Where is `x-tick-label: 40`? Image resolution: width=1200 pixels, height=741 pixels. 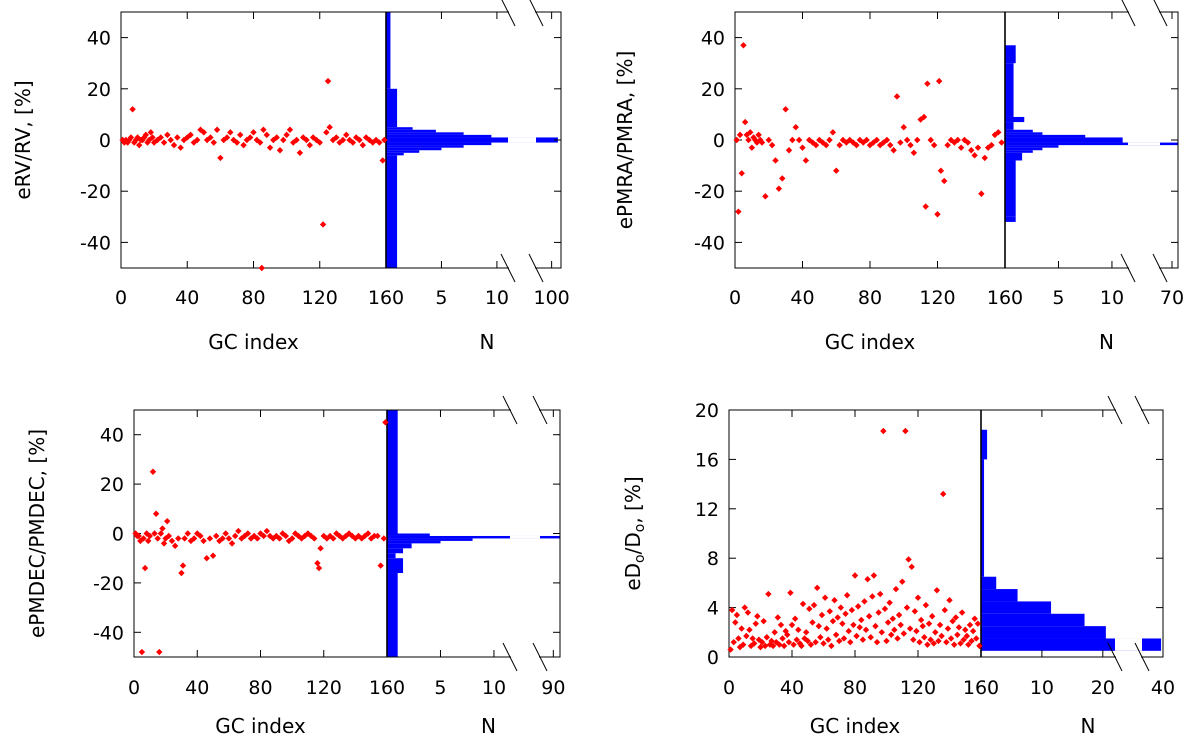
x-tick-label: 40 is located at coordinates (802, 298).